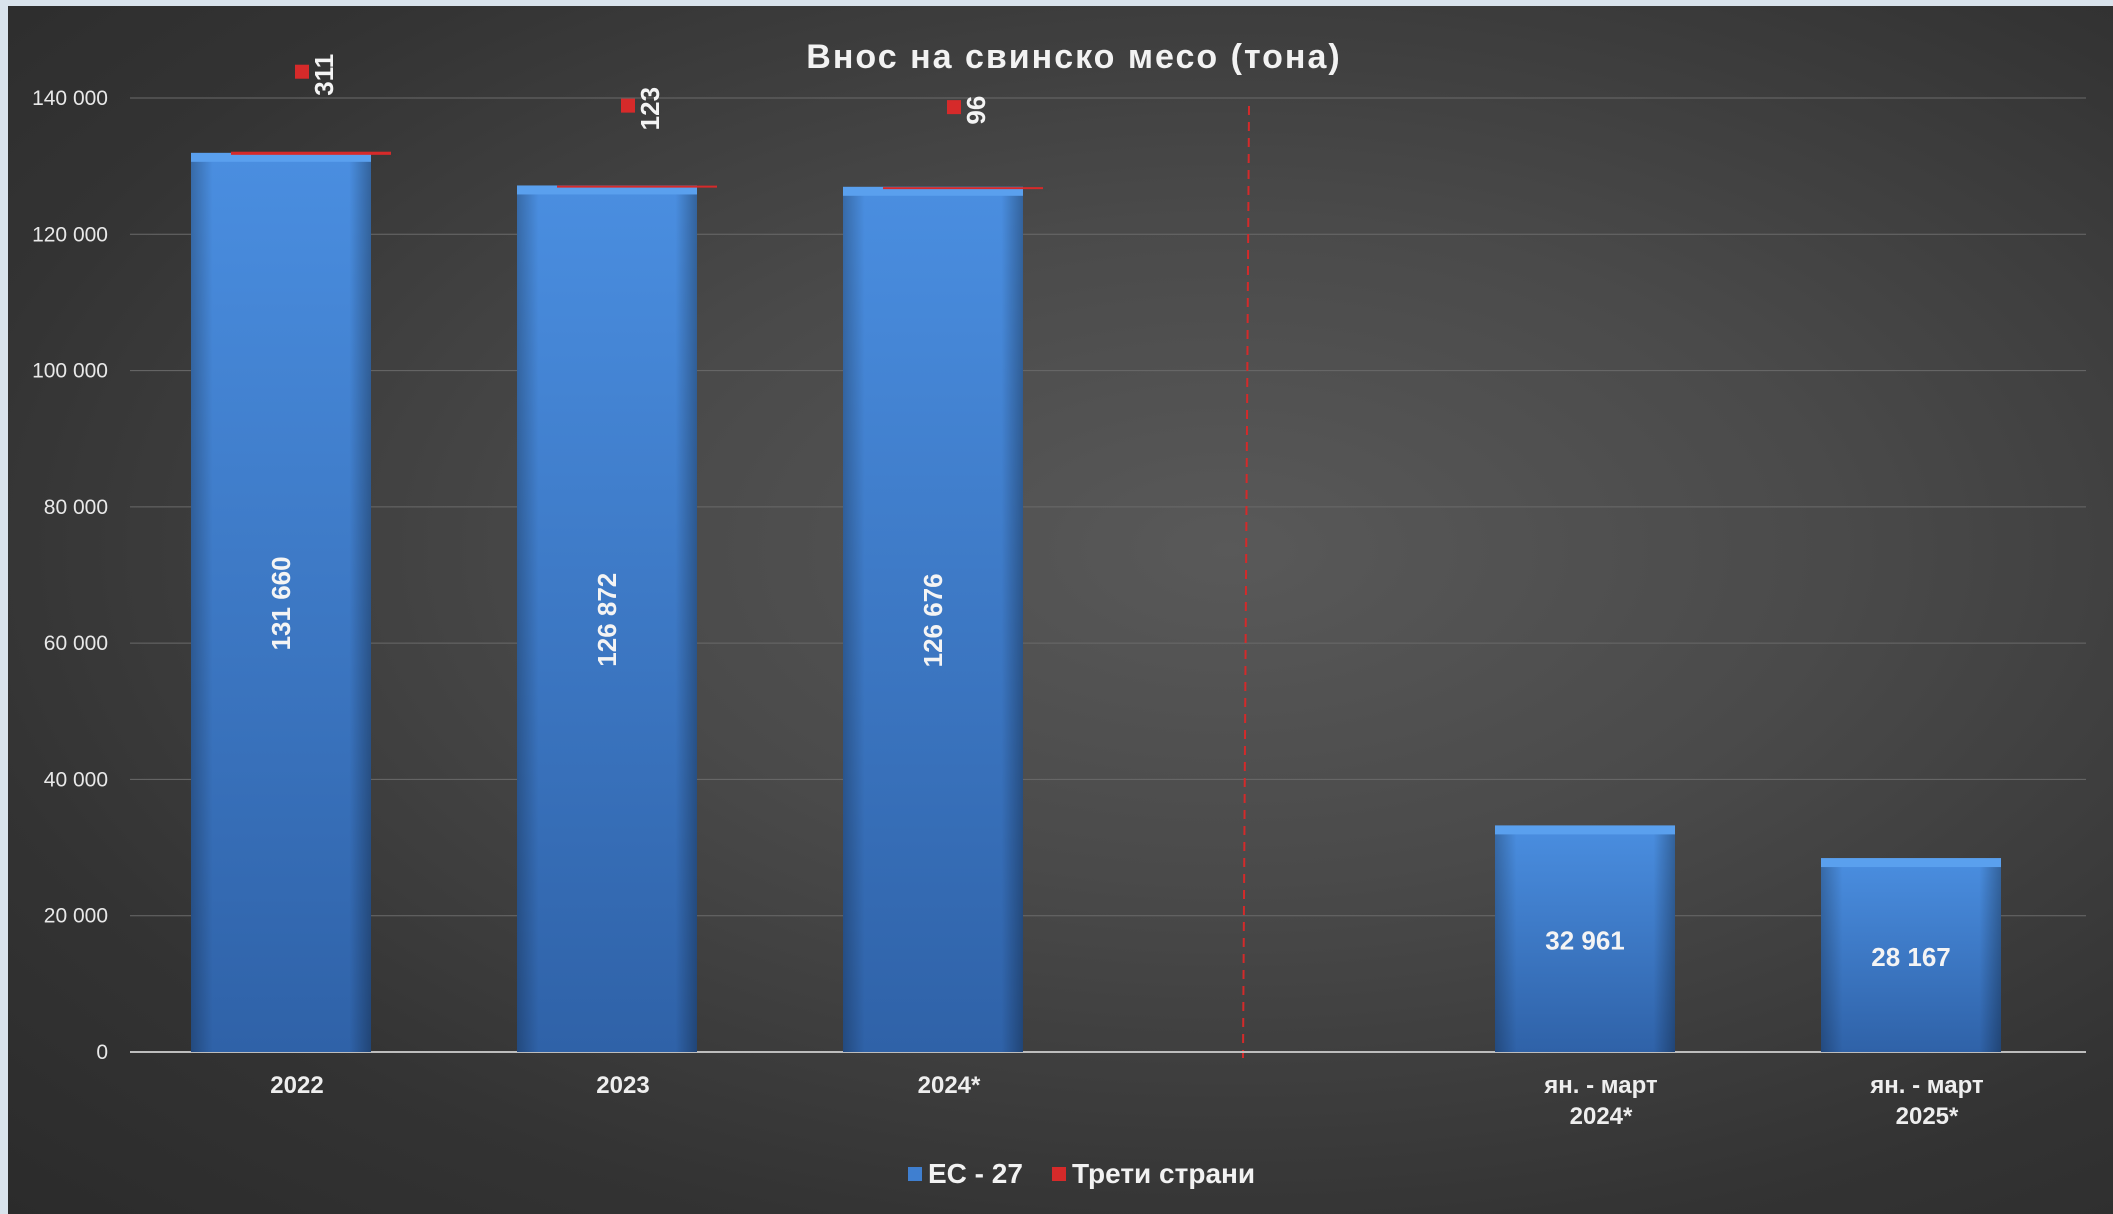  Describe the element at coordinates (70, 371) in the screenshot. I see `y-tick-label: 100 000` at that location.